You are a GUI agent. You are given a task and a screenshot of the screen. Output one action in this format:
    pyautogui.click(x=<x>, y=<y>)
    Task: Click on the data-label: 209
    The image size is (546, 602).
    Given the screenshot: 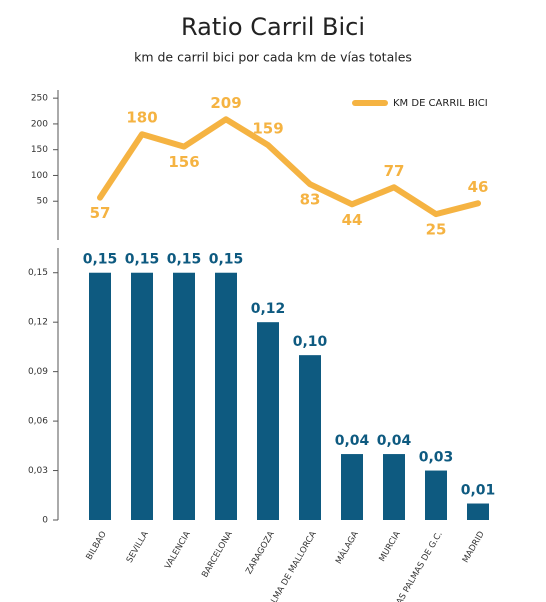 What is the action you would take?
    pyautogui.click(x=225, y=103)
    